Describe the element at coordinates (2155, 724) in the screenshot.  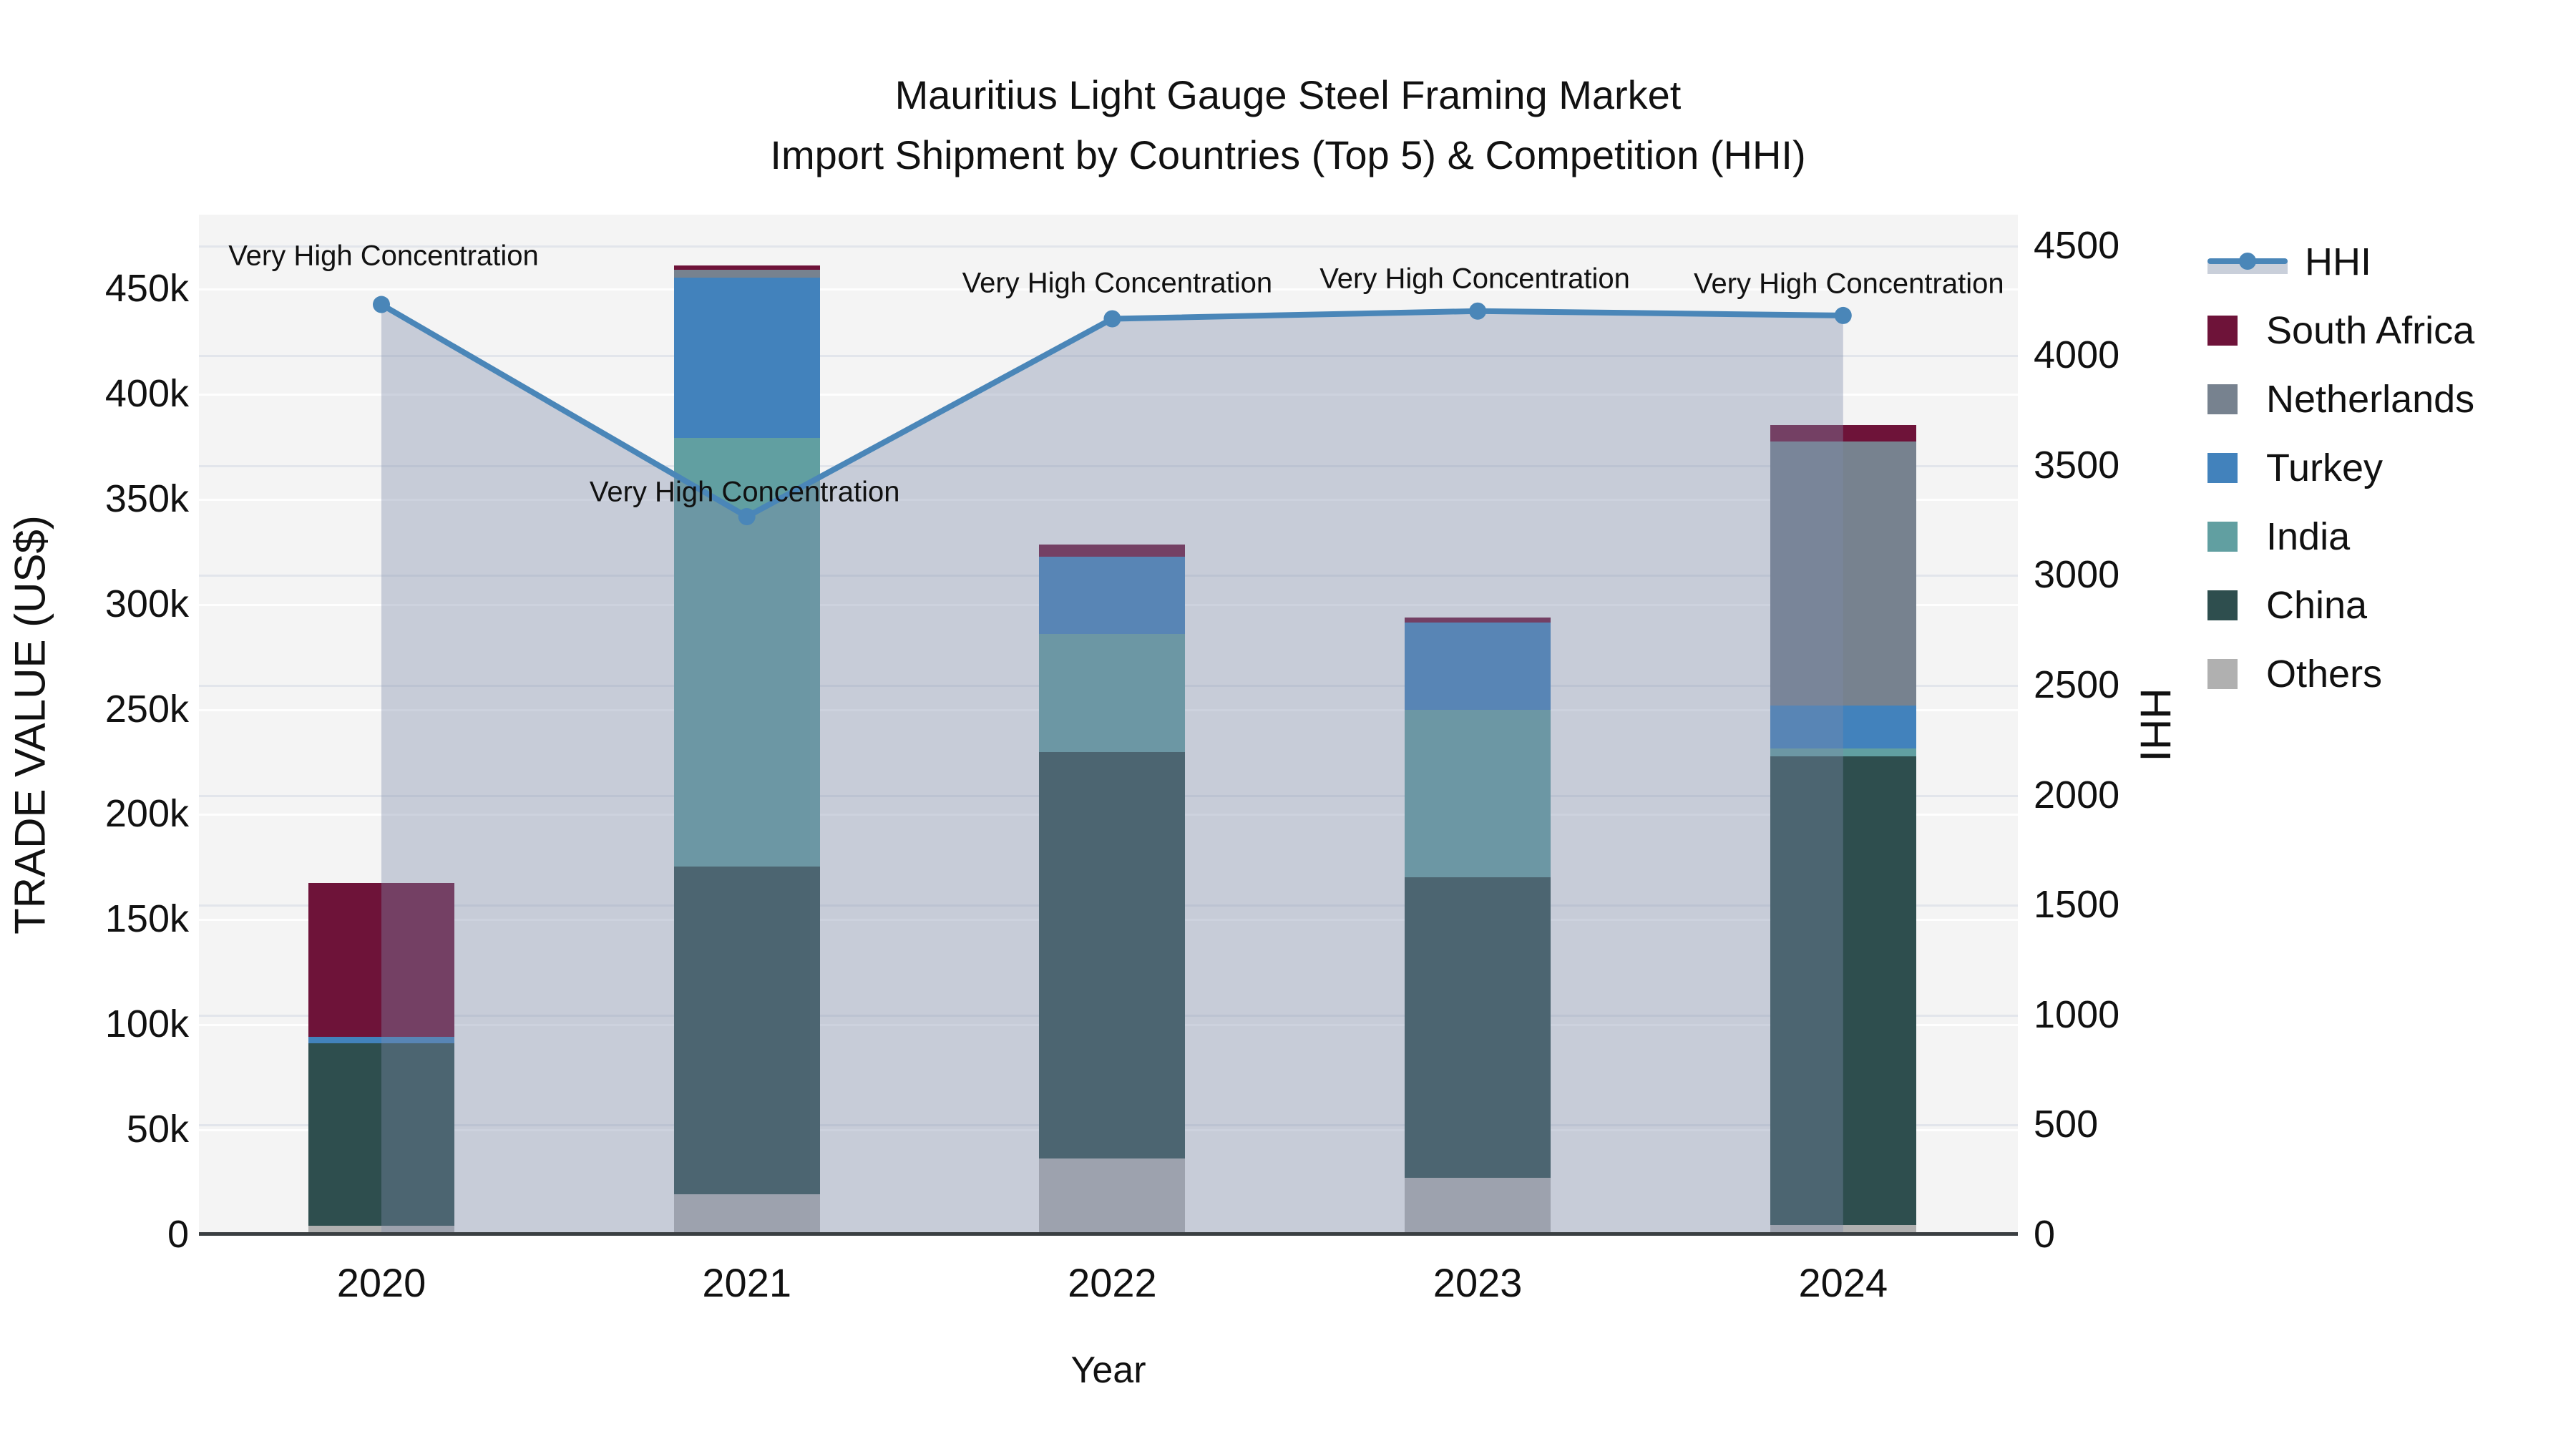
I see `y-axis-title-right: HHI` at that location.